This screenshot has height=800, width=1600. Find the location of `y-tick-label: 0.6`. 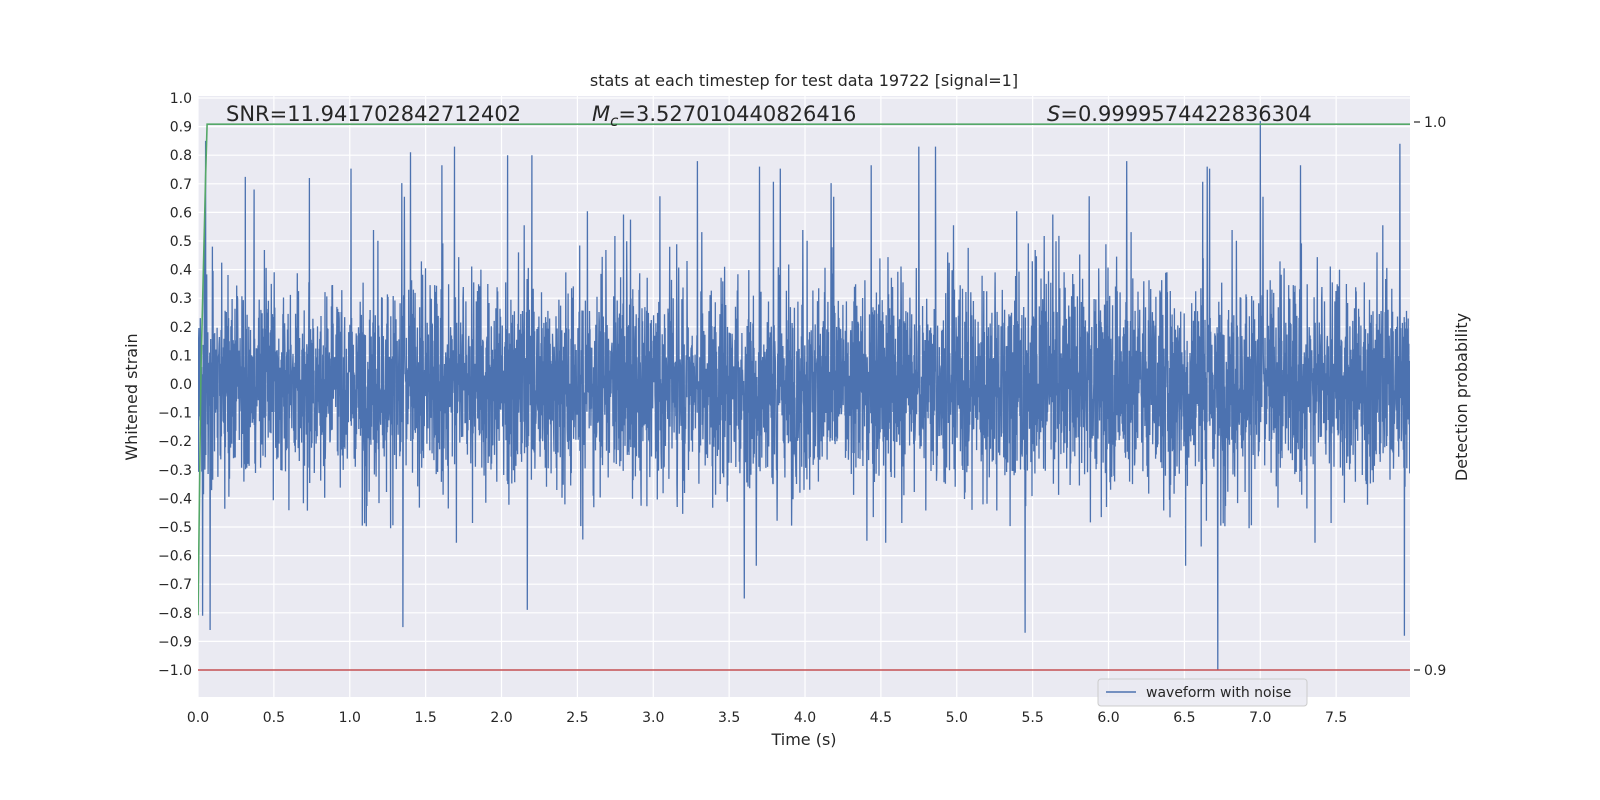

y-tick-label: 0.6 is located at coordinates (181, 213).